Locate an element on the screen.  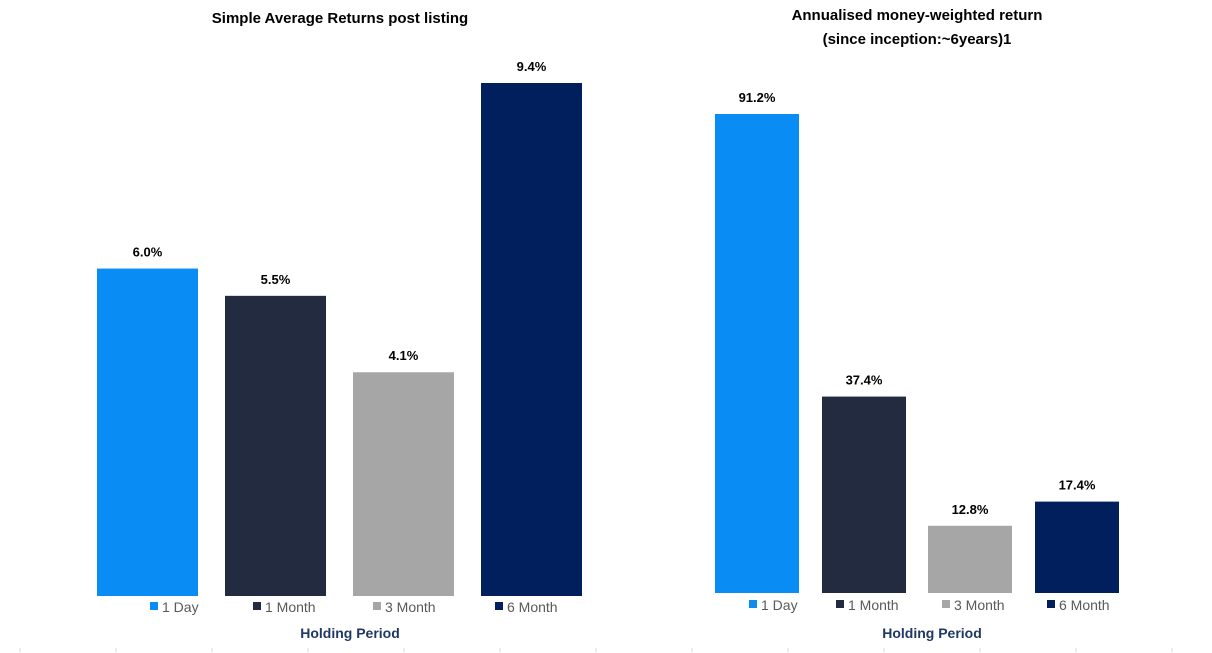
data-label-3-month: 4.1% is located at coordinates (404, 355).